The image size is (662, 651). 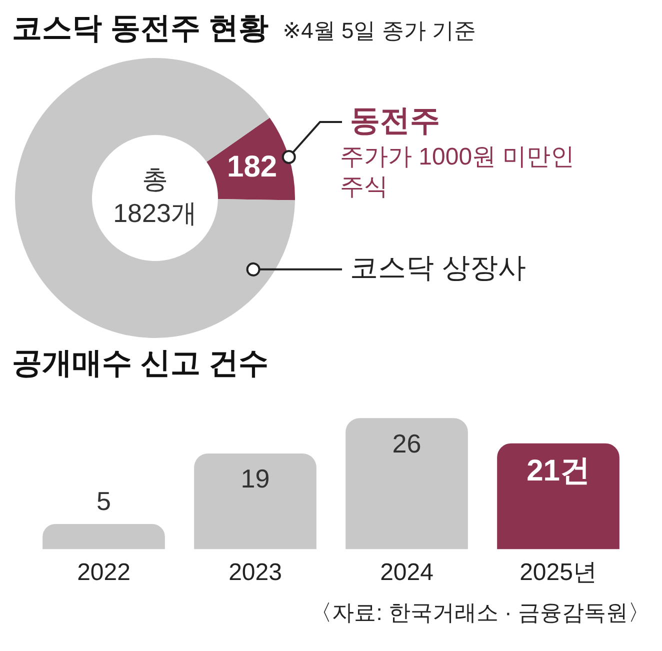 What do you see at coordinates (407, 572) in the screenshot?
I see `x-tick-label: 2024` at bounding box center [407, 572].